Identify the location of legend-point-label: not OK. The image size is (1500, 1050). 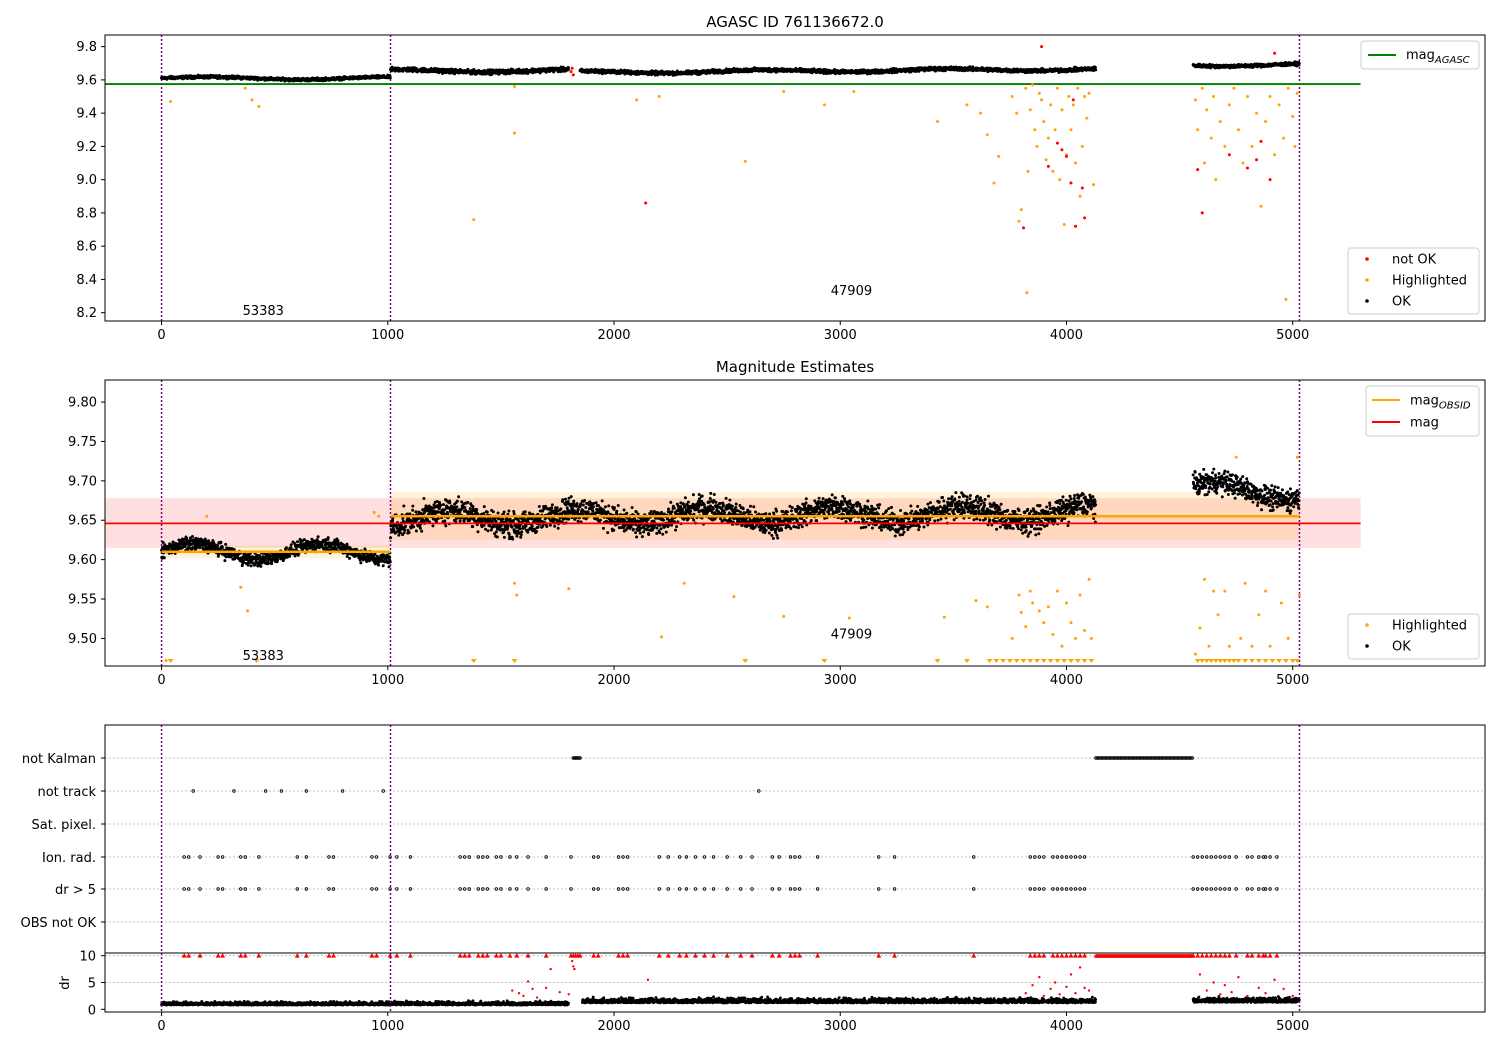
(1414, 260).